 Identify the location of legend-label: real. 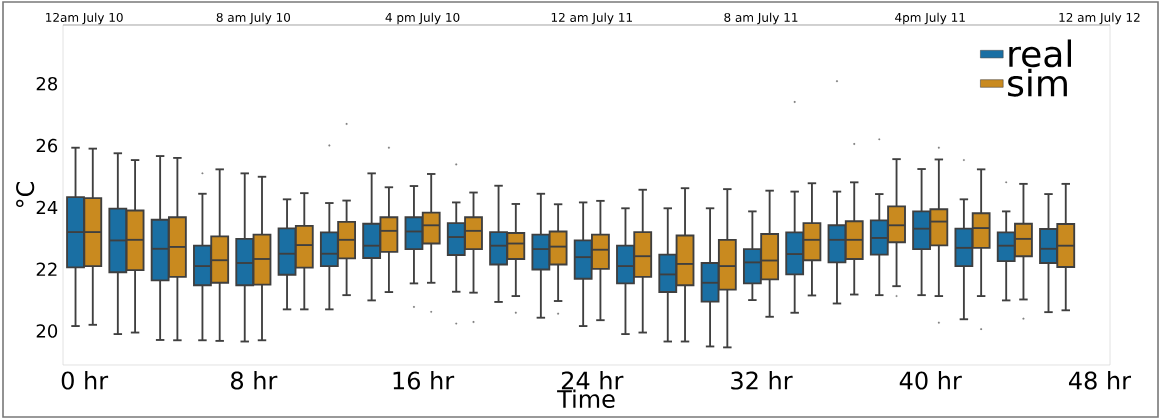
(1040, 53).